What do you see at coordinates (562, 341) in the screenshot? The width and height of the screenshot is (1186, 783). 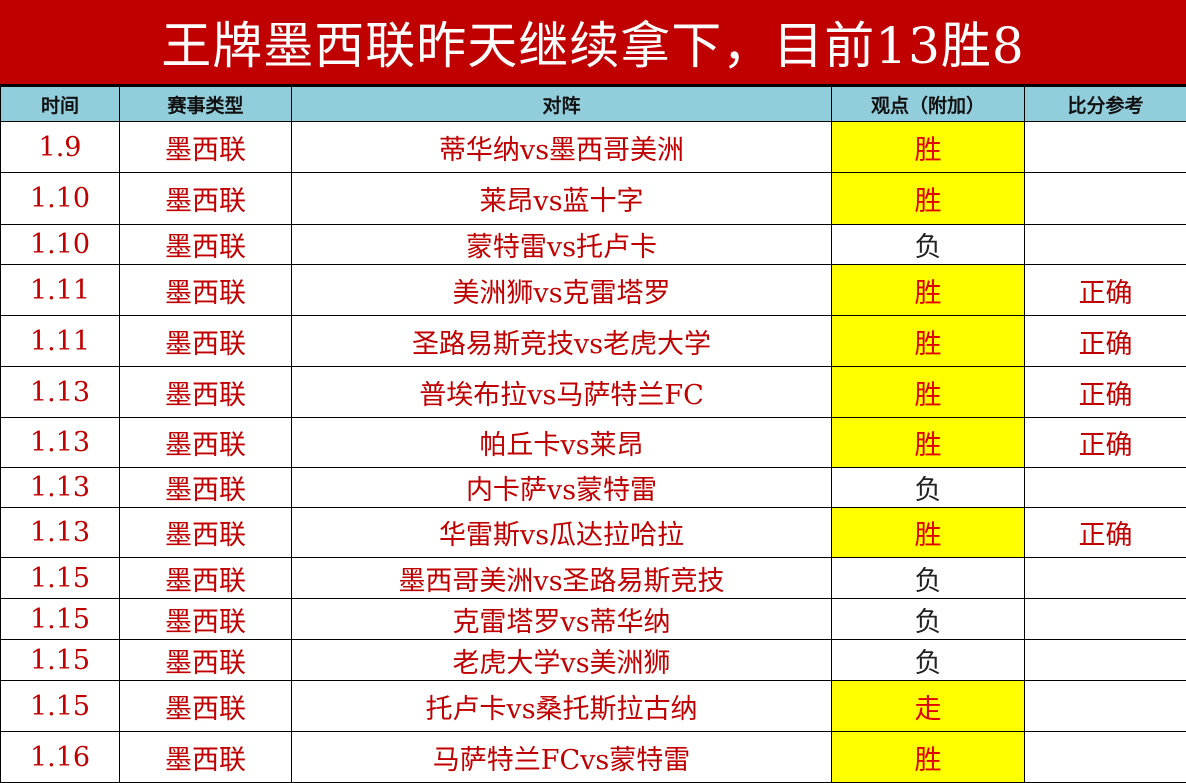 I see `match-cell: 圣路易斯竞技vs老虎大学` at bounding box center [562, 341].